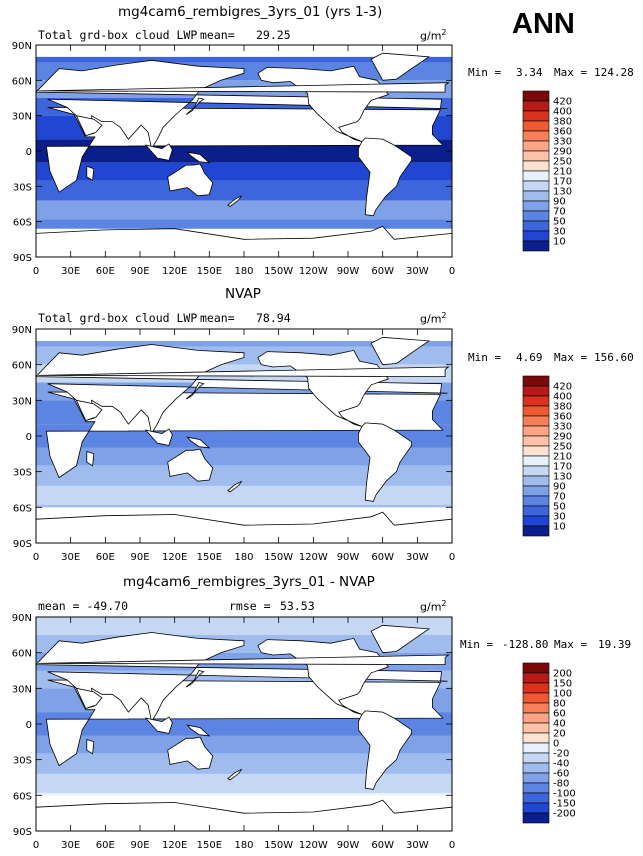  I want to click on panel-3-max-value: 19.39, so click(615, 644).